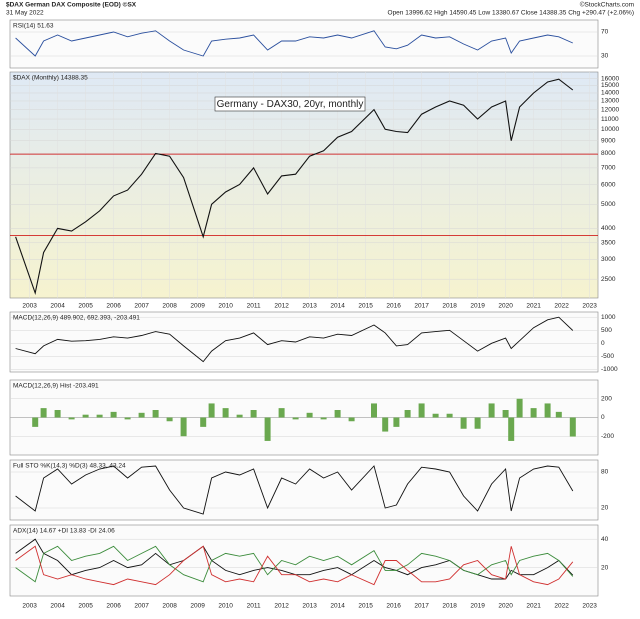 This screenshot has height=619, width=640. Describe the element at coordinates (608, 140) in the screenshot. I see `y-tick-label: 9000` at that location.